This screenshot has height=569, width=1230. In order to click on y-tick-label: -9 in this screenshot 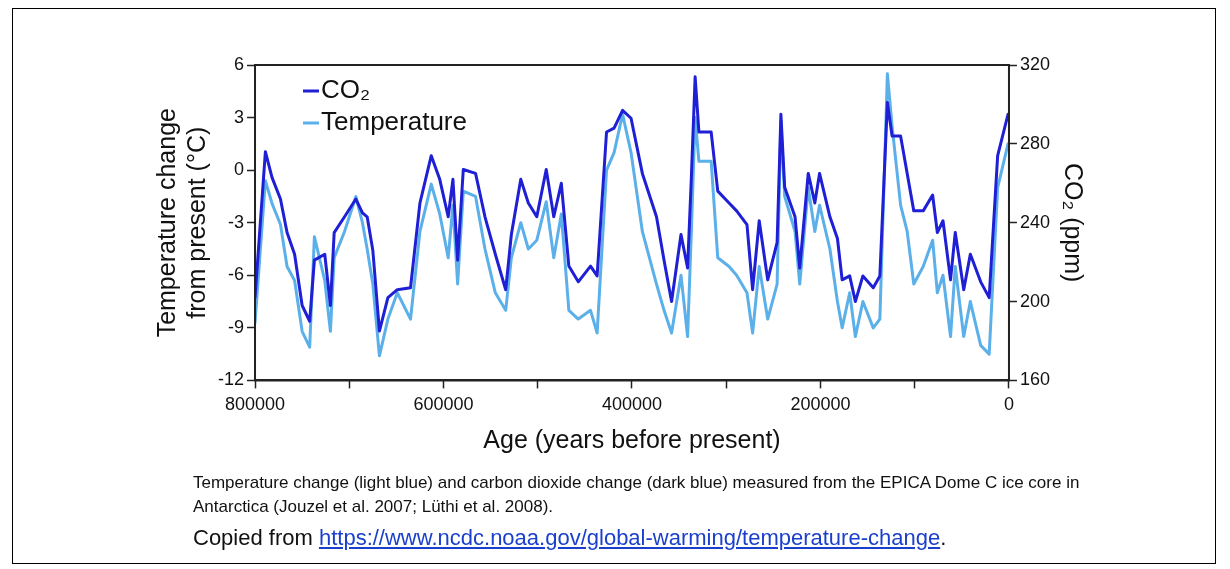, I will do `click(236, 326)`.